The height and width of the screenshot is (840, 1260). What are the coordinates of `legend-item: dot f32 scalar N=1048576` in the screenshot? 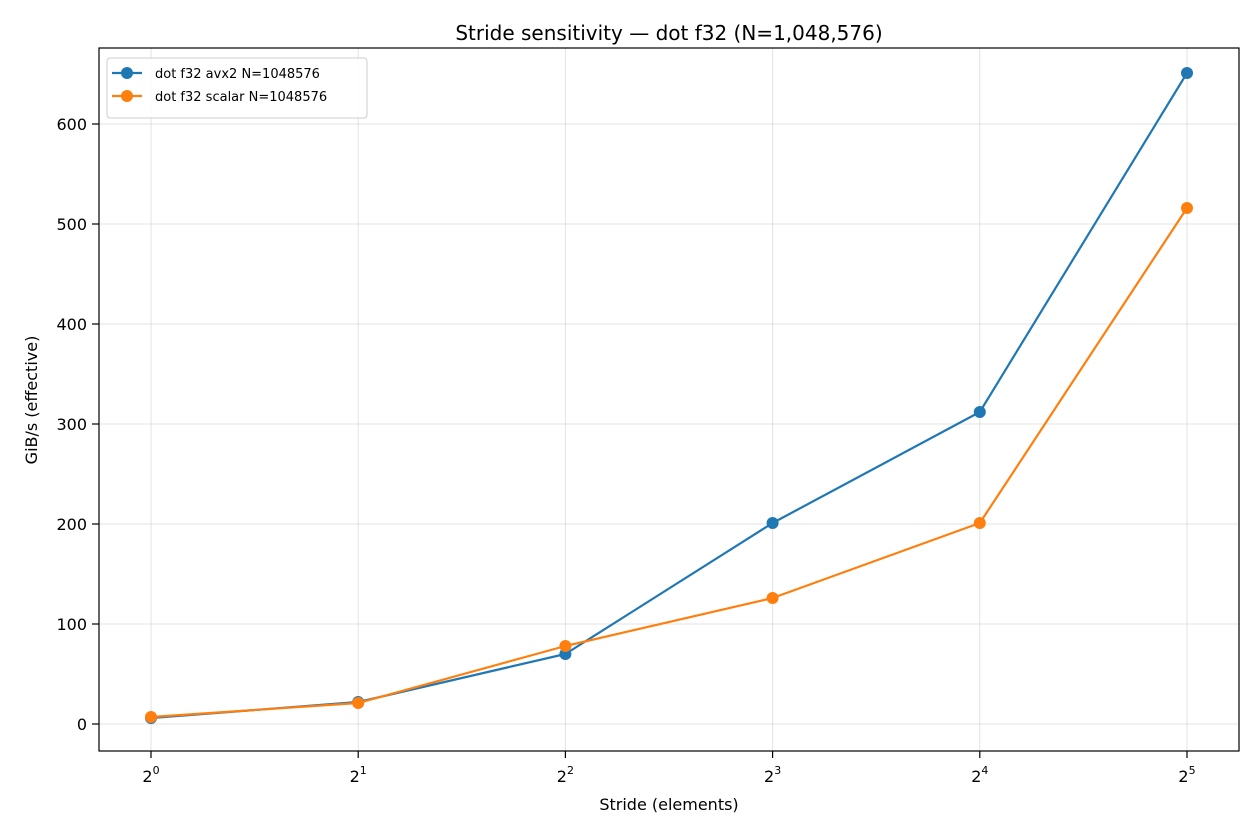 It's located at (219, 97).